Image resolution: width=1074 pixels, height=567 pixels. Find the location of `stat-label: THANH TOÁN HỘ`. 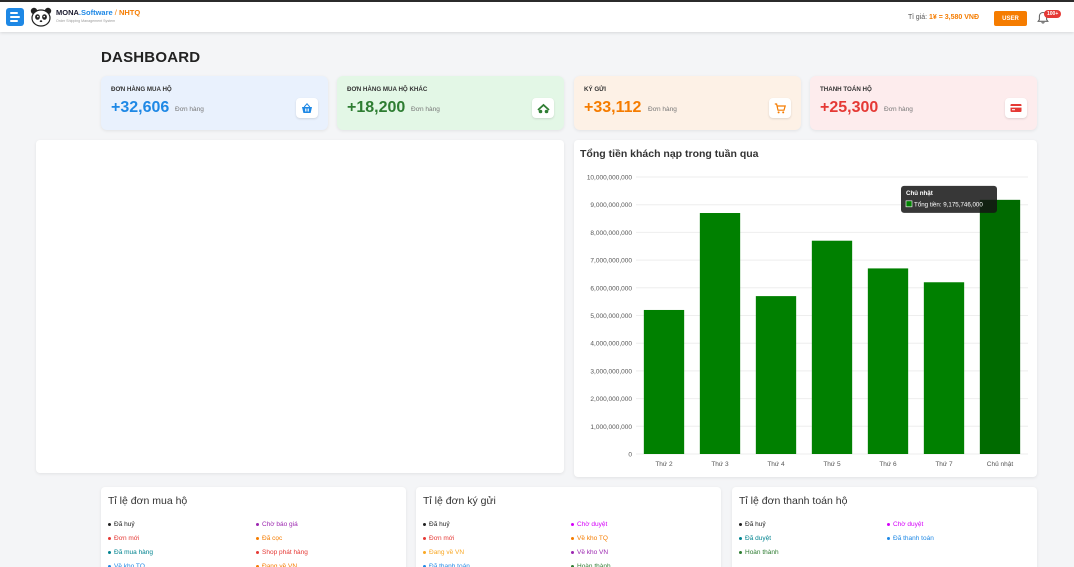

stat-label: THANH TOÁN HỘ is located at coordinates (846, 89).